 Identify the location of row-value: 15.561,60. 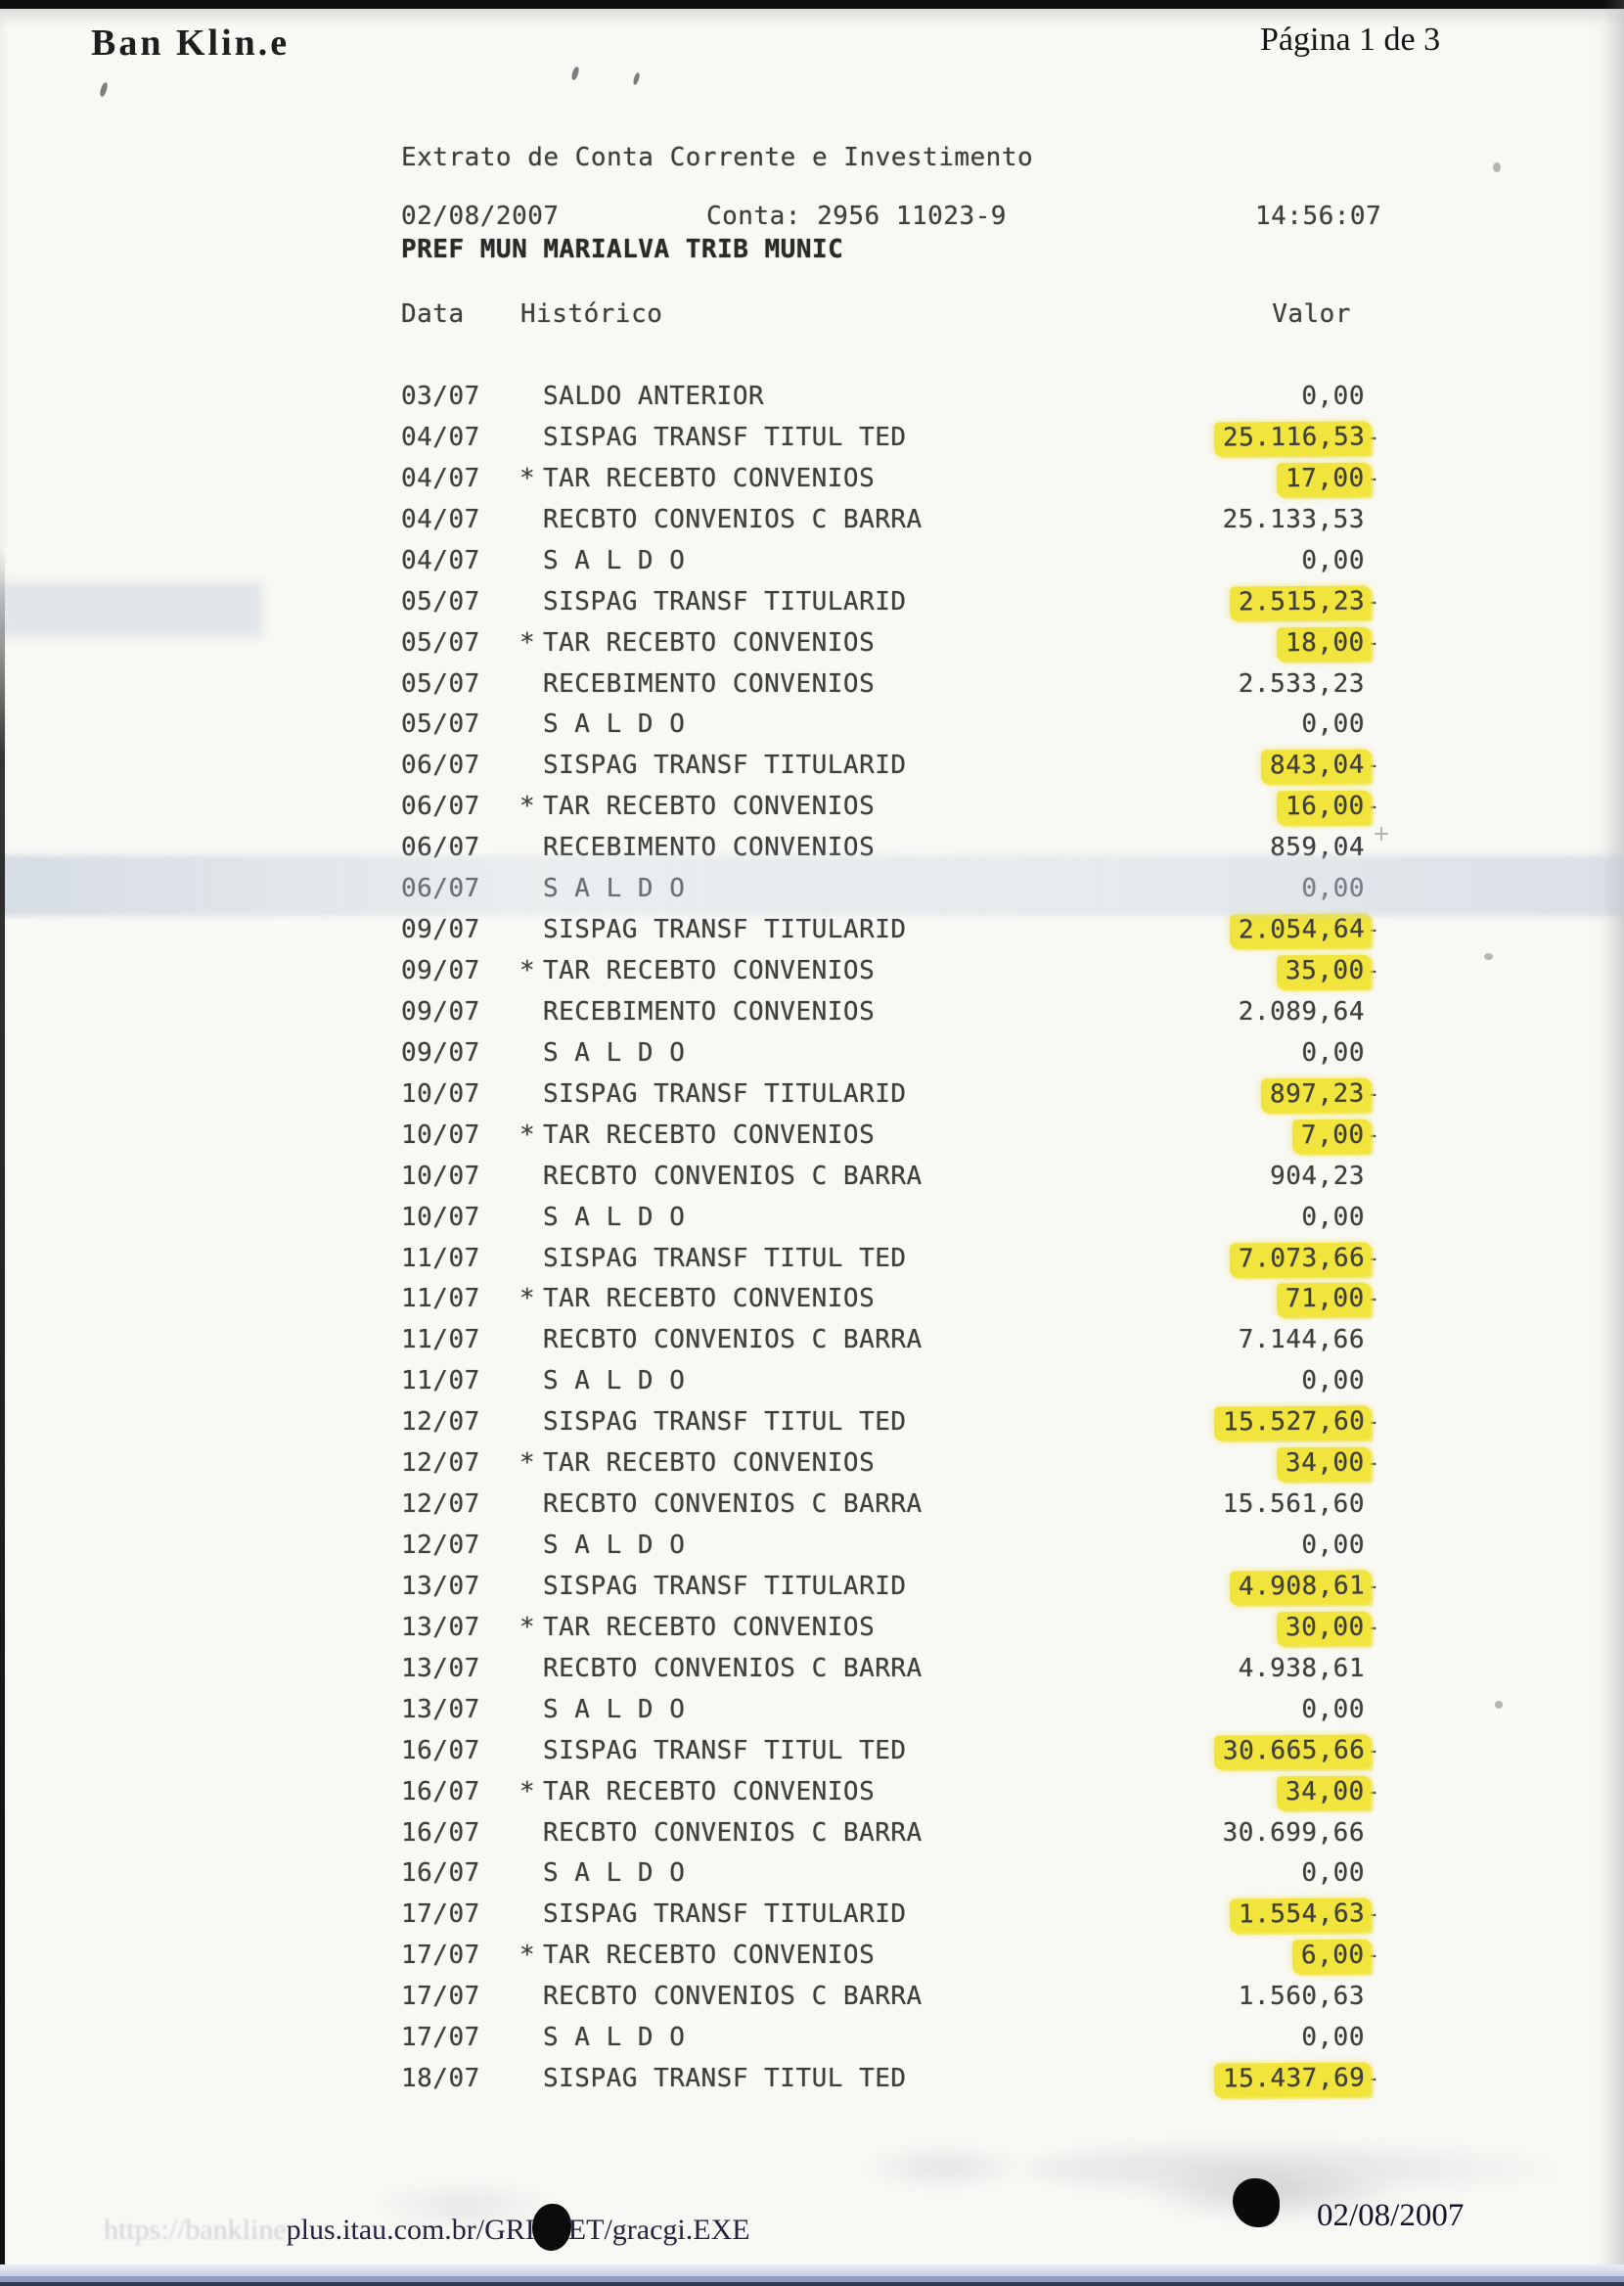
(1293, 1504).